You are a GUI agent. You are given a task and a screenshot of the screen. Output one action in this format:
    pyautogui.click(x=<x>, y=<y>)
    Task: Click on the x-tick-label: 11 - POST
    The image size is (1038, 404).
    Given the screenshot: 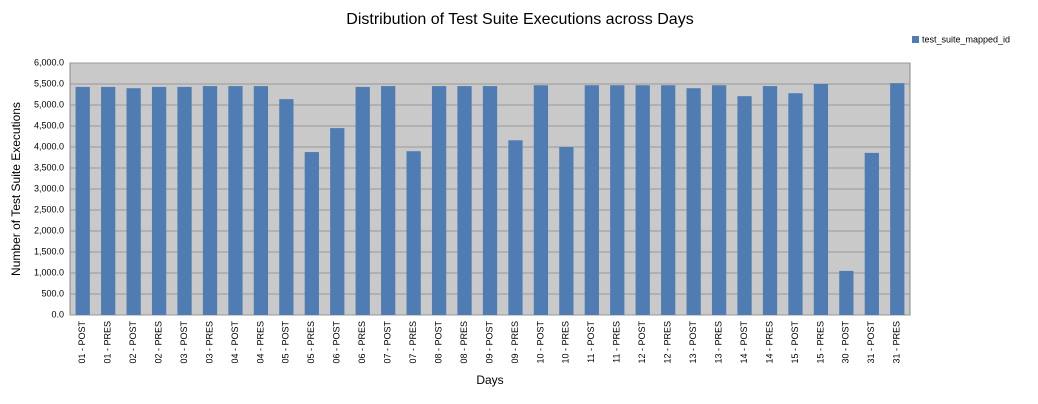 What is the action you would take?
    pyautogui.click(x=591, y=342)
    